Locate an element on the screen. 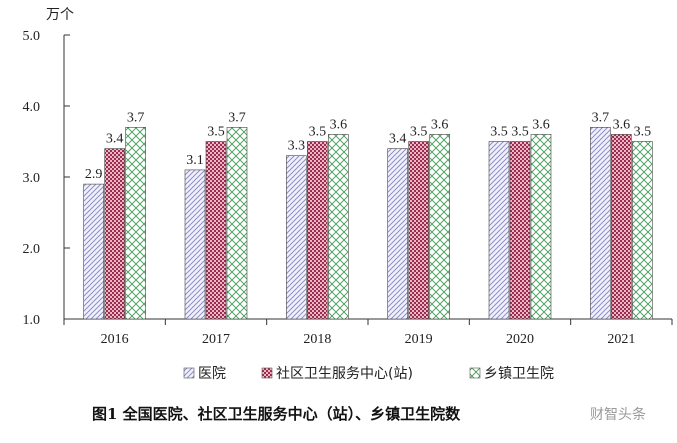 The image size is (677, 443). bar-lattice-green-2019 is located at coordinates (439, 227).